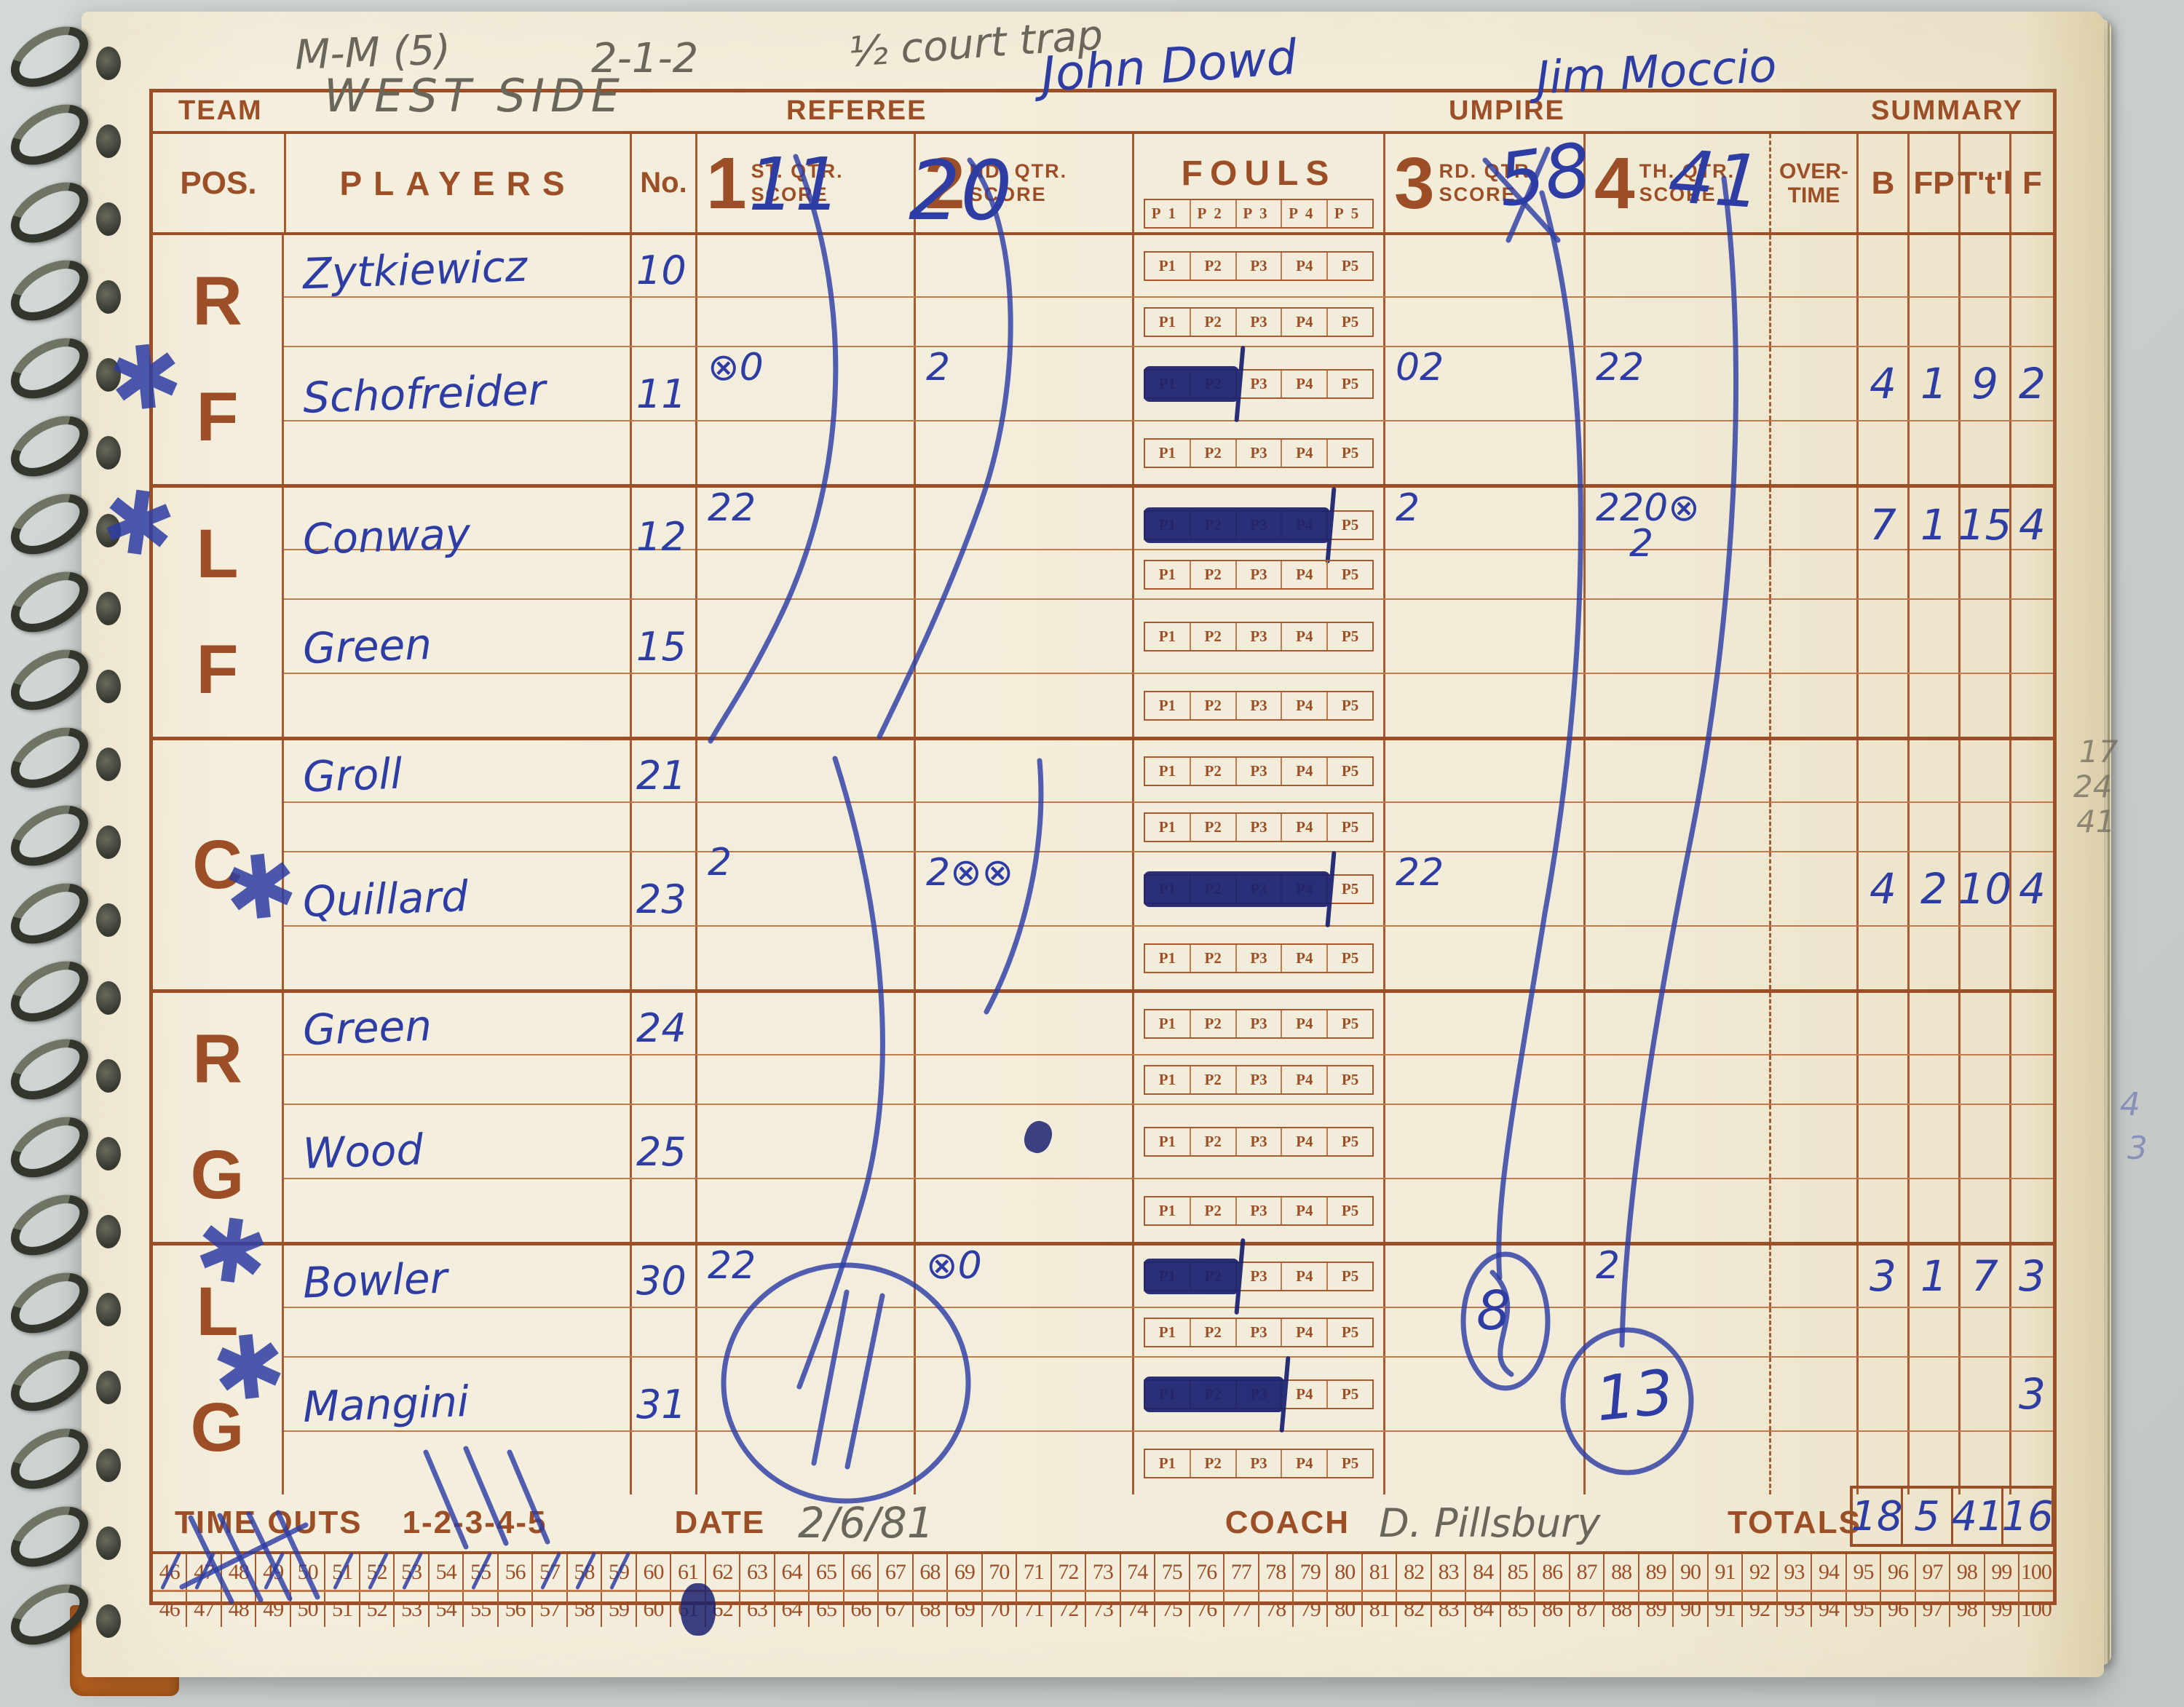  Describe the element at coordinates (203, 1609) in the screenshot. I see `running-score-number: 47` at that location.